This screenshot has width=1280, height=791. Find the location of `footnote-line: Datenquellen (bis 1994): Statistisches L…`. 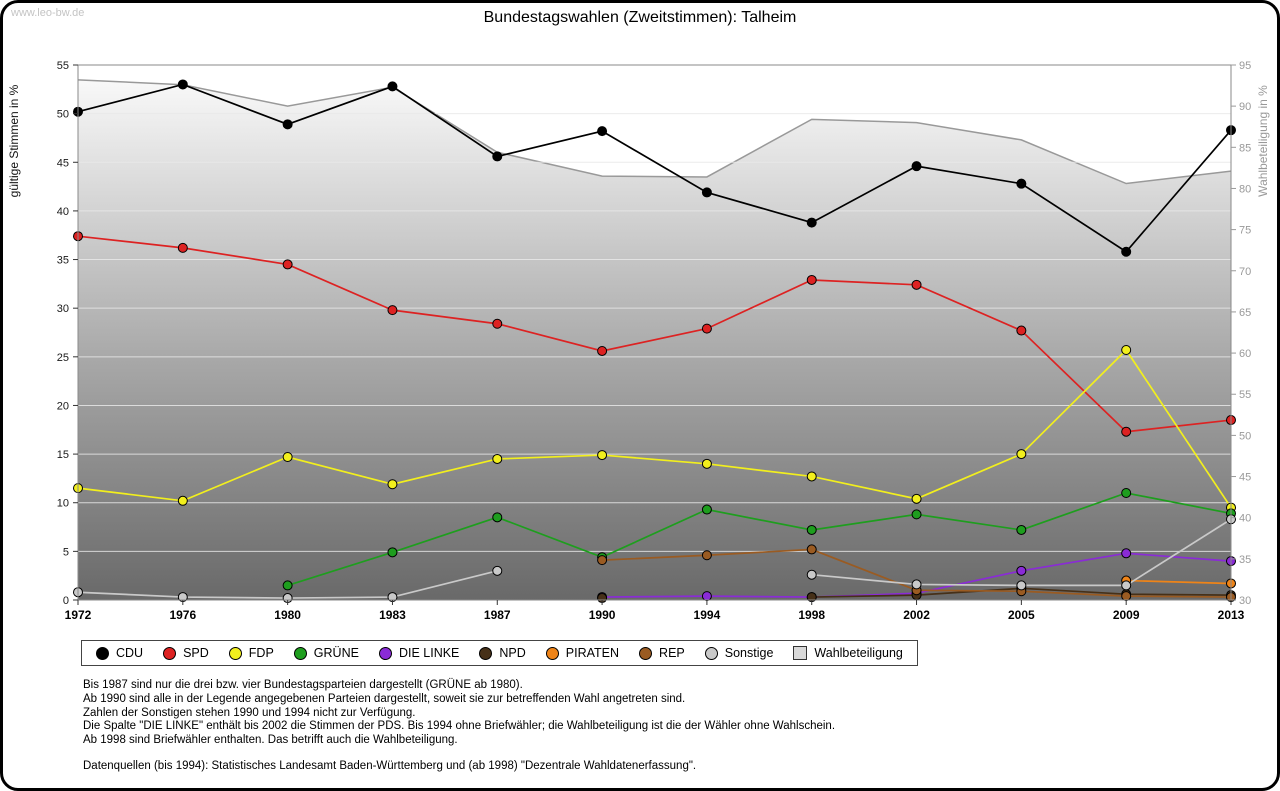

footnote-line: Datenquellen (bis 1994): Statistisches L… is located at coordinates (390, 765).